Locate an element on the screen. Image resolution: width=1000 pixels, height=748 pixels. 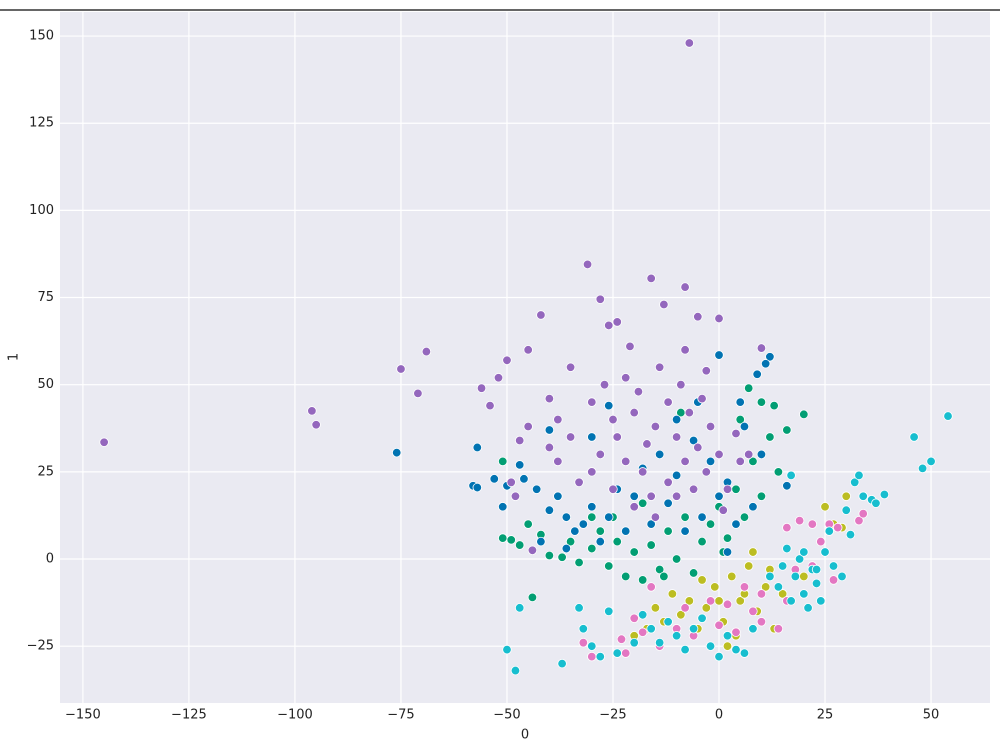
x-tick-label: −100 is located at coordinates (295, 715).